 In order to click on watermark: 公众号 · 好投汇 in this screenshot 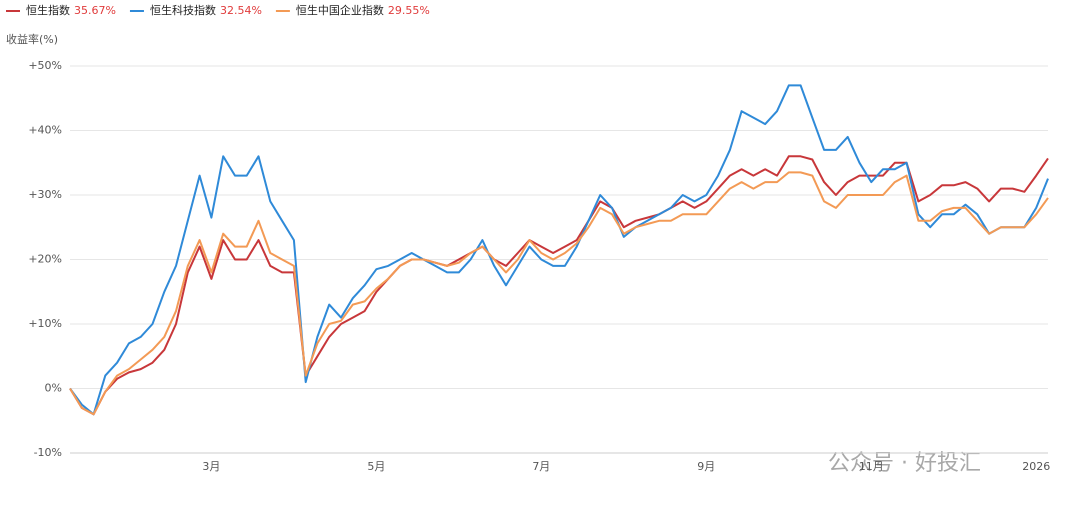, I will do `click(904, 463)`.